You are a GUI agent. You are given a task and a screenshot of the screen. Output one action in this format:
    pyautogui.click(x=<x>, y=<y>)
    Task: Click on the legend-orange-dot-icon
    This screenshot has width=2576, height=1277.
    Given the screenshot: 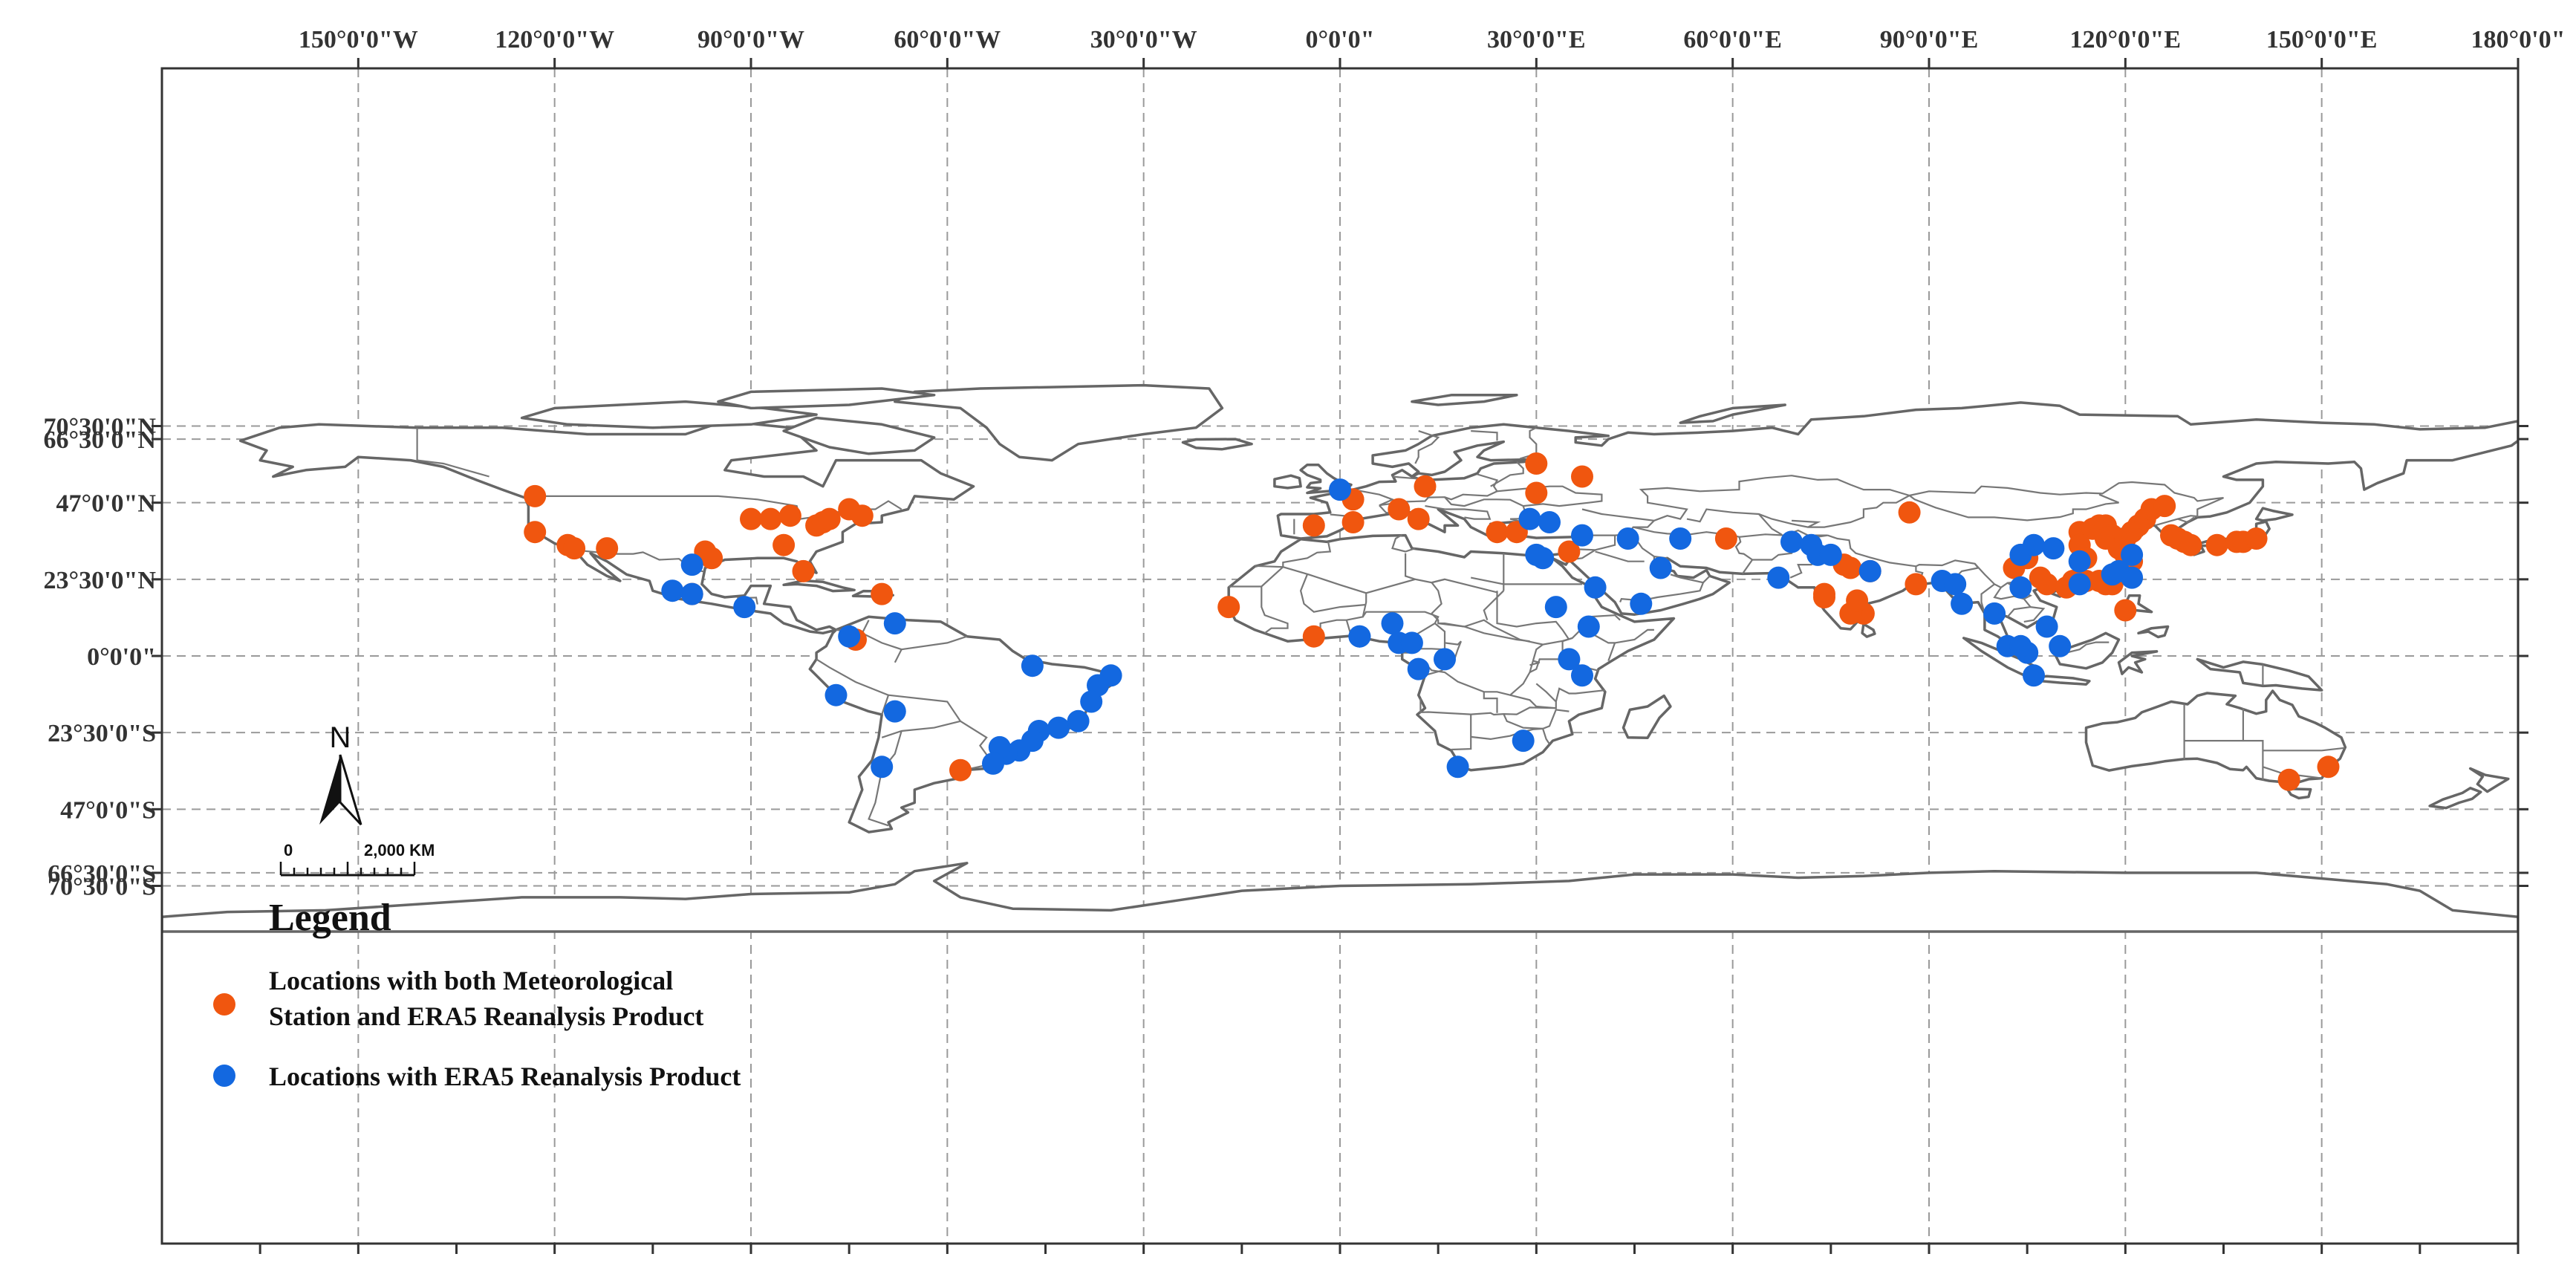 What is the action you would take?
    pyautogui.click(x=224, y=1004)
    